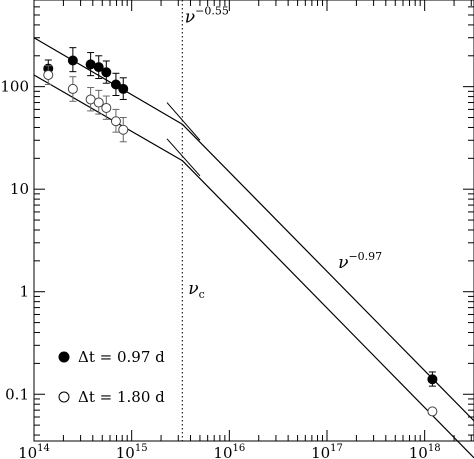  I want to click on x-tick-label: 1015, so click(132, 451).